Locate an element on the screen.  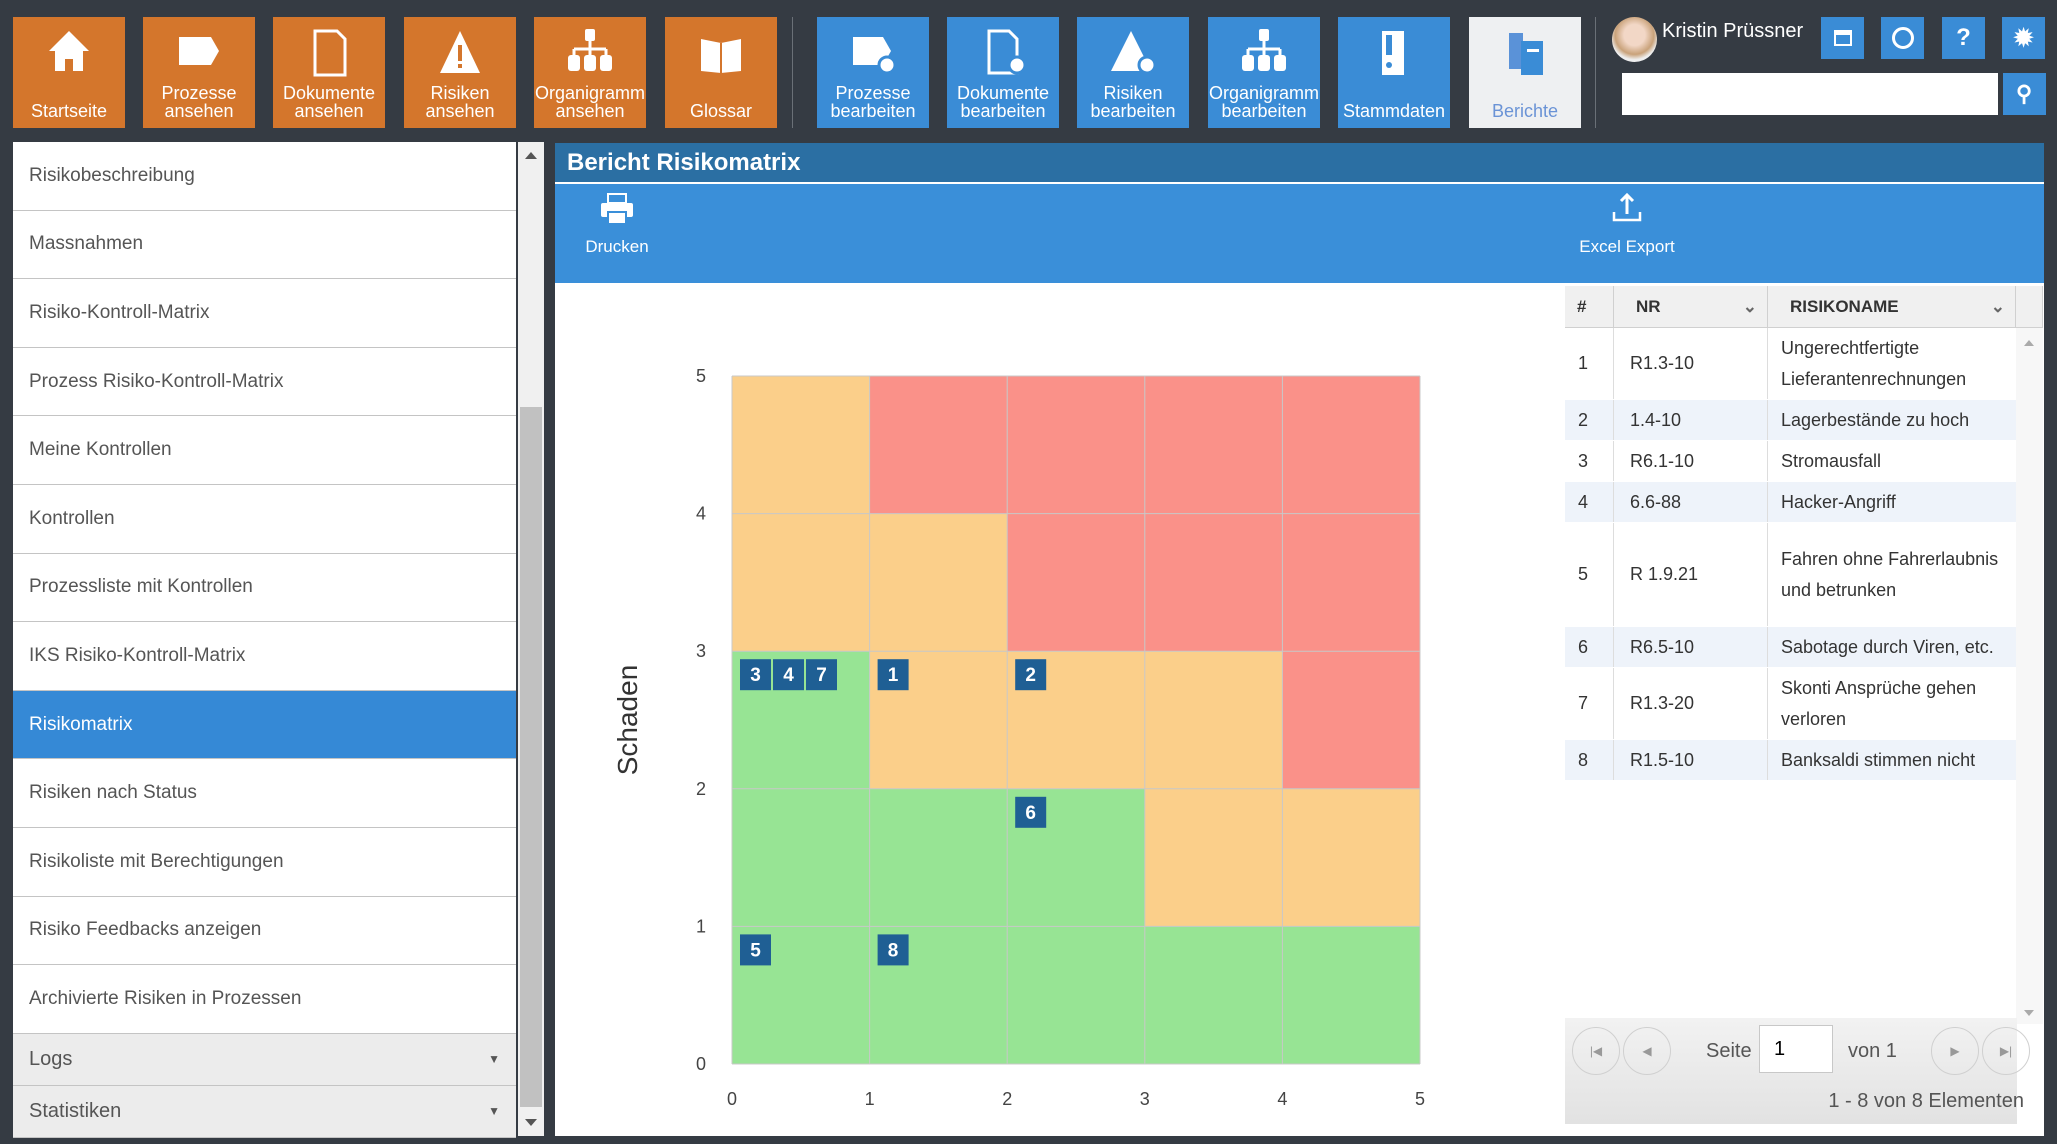
gear-icon: ✹ is located at coordinates (2023, 38).